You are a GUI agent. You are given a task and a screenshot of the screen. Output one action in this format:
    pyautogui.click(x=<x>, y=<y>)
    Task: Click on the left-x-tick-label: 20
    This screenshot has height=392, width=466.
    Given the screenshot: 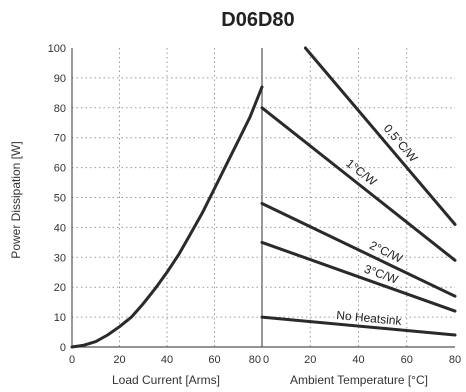 What is the action you would take?
    pyautogui.click(x=119, y=360)
    